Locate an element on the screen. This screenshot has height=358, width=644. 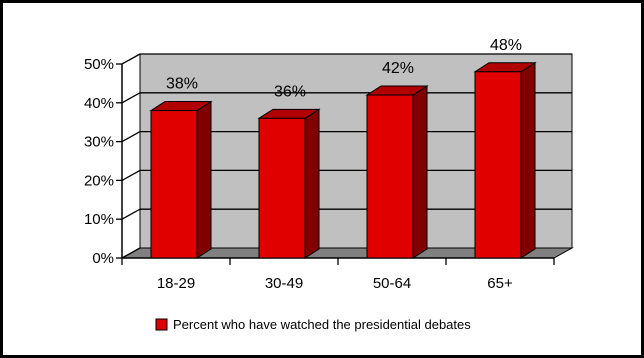
bar-65+ is located at coordinates (505, 160).